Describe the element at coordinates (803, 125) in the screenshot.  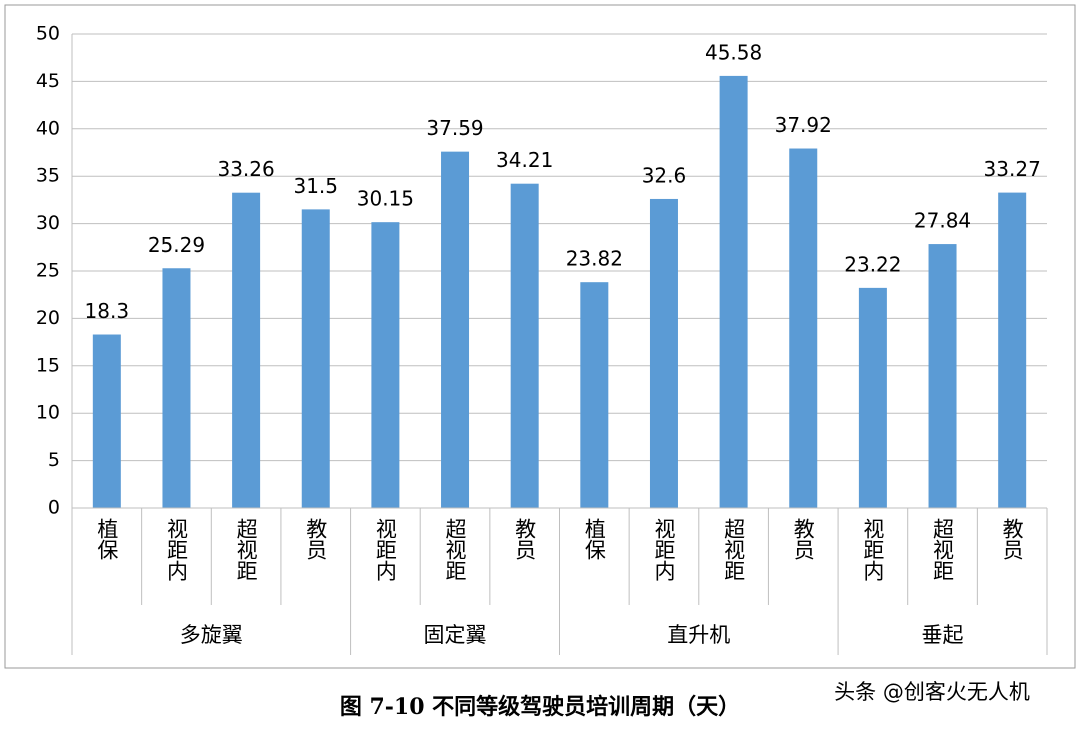
I see `value-label: 37.92` at that location.